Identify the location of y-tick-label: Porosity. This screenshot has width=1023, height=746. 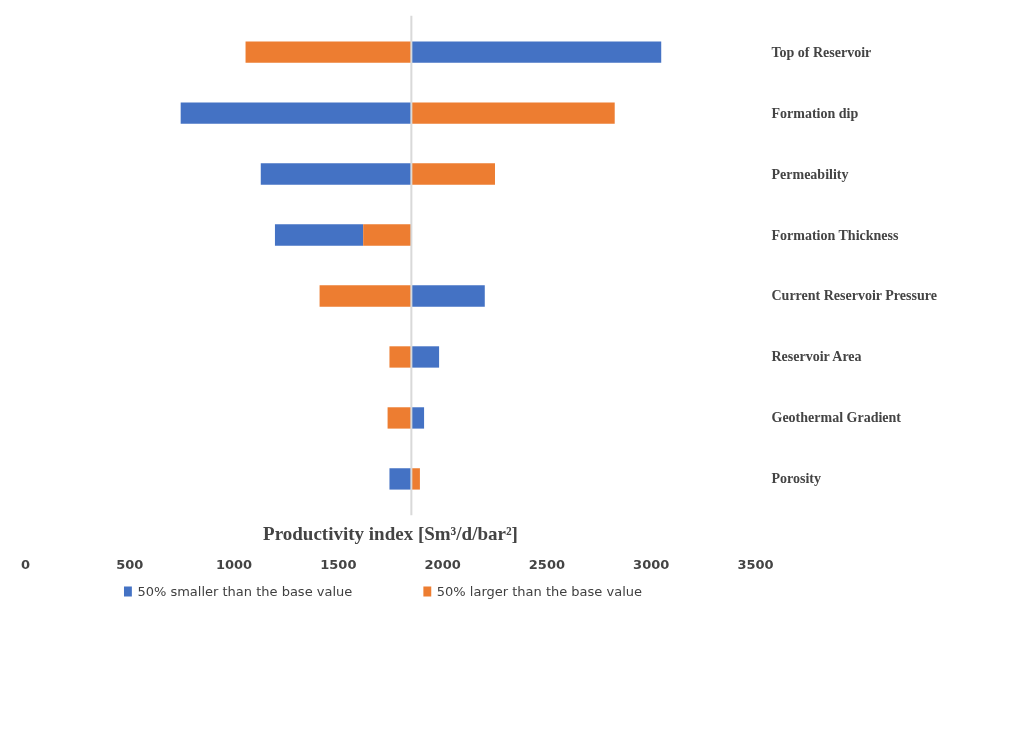
(796, 479).